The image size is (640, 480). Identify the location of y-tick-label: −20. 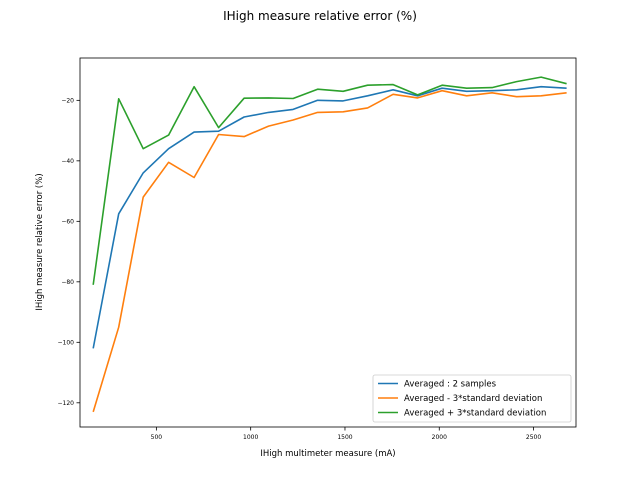
(67, 100).